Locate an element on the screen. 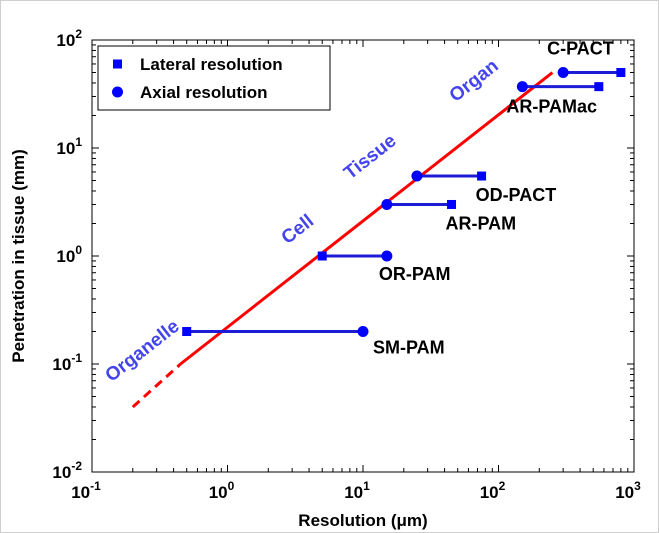 The width and height of the screenshot is (659, 533). x-axis-label-suffix: m) is located at coordinates (417, 520).